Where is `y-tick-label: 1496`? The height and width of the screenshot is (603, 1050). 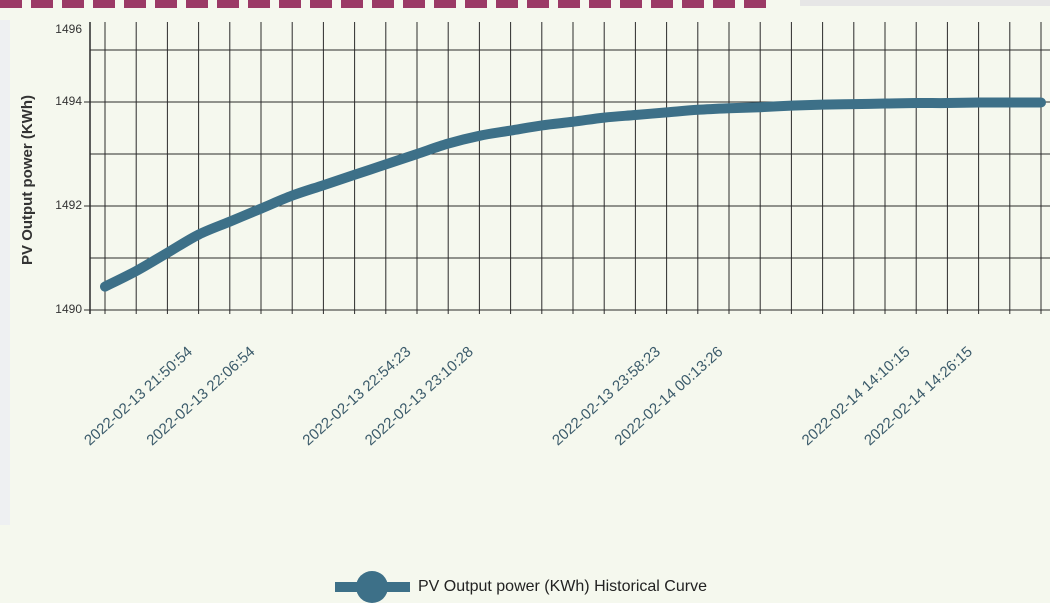 y-tick-label: 1496 is located at coordinates (68, 29).